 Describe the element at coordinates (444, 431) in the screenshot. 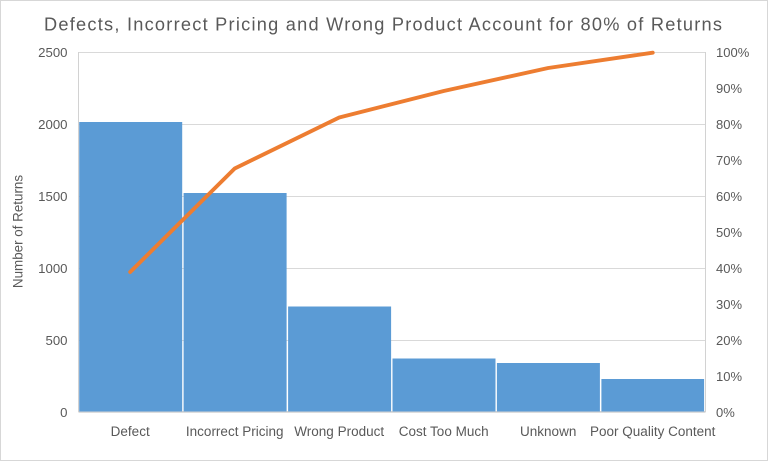

I see `svg-text: Cost Too Much` at that location.